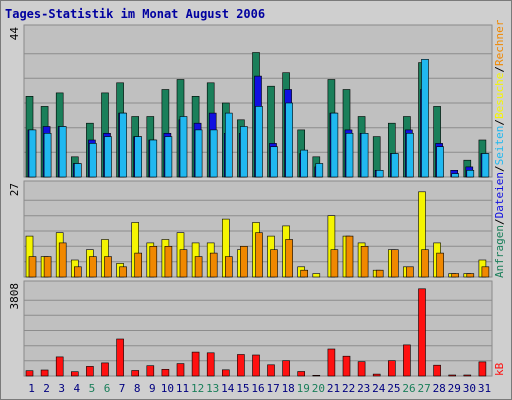 This screenshot has width=512, height=400. Describe the element at coordinates (107, 388) in the screenshot. I see `x-tick-label-day-6: 6` at that location.